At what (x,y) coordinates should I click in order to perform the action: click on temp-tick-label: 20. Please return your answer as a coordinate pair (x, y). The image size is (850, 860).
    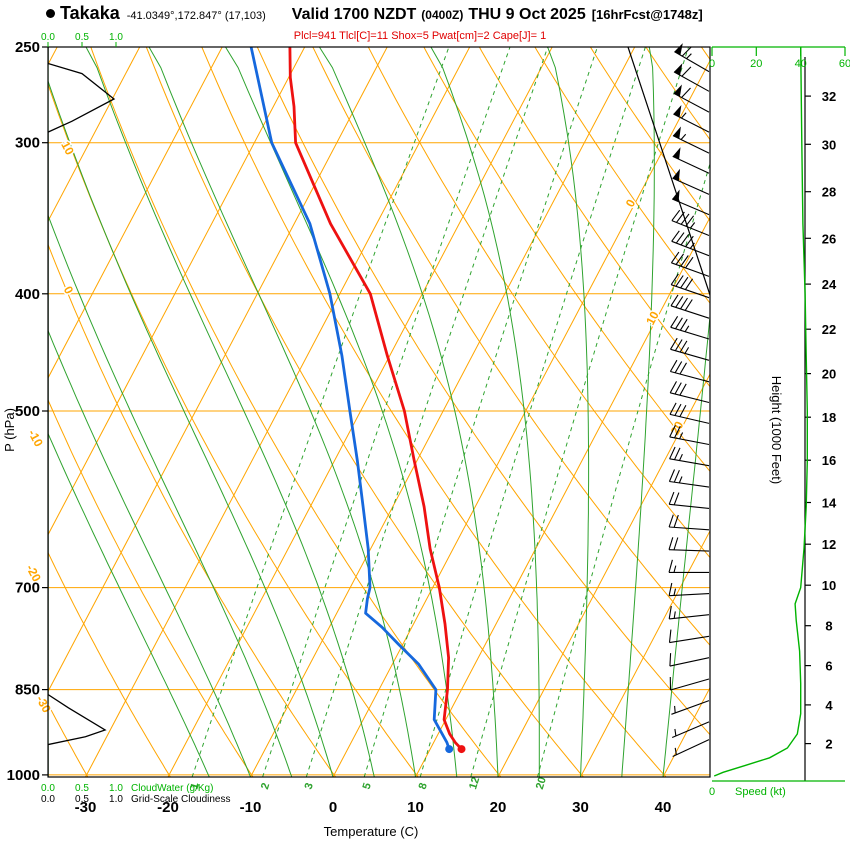
    Looking at the image, I should click on (498, 807).